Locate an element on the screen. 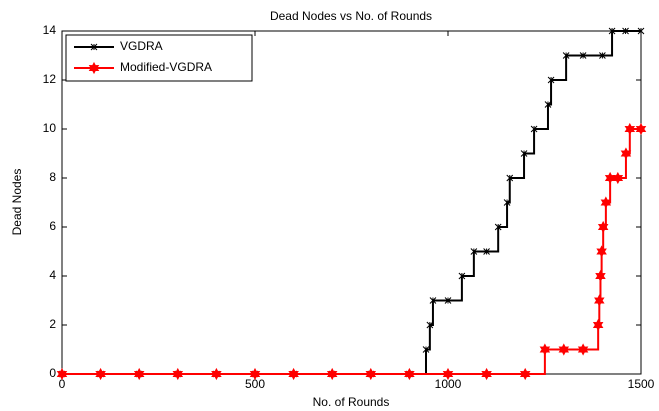 The width and height of the screenshot is (659, 411). y-tick-label: 8 is located at coordinates (52, 177).